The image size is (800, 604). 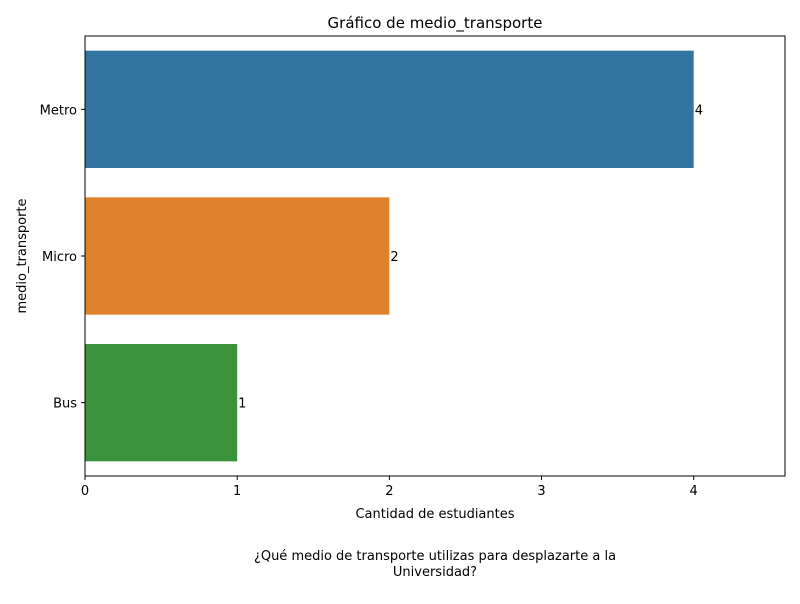 What do you see at coordinates (242, 404) in the screenshot?
I see `data-label-bus: 1` at bounding box center [242, 404].